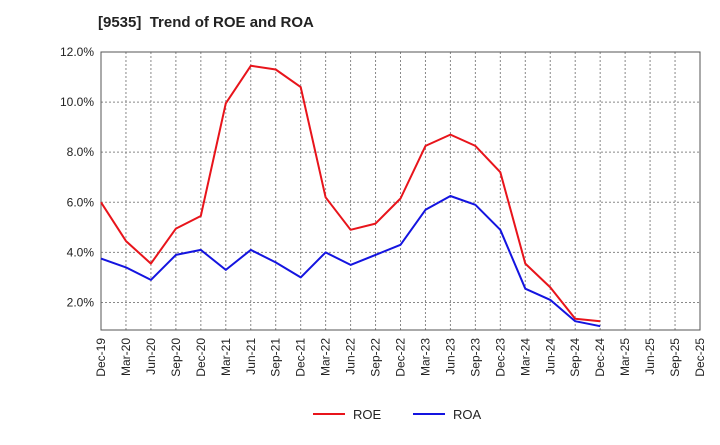  Describe the element at coordinates (650, 356) in the screenshot. I see `x-tick-label: Jun-25` at that location.